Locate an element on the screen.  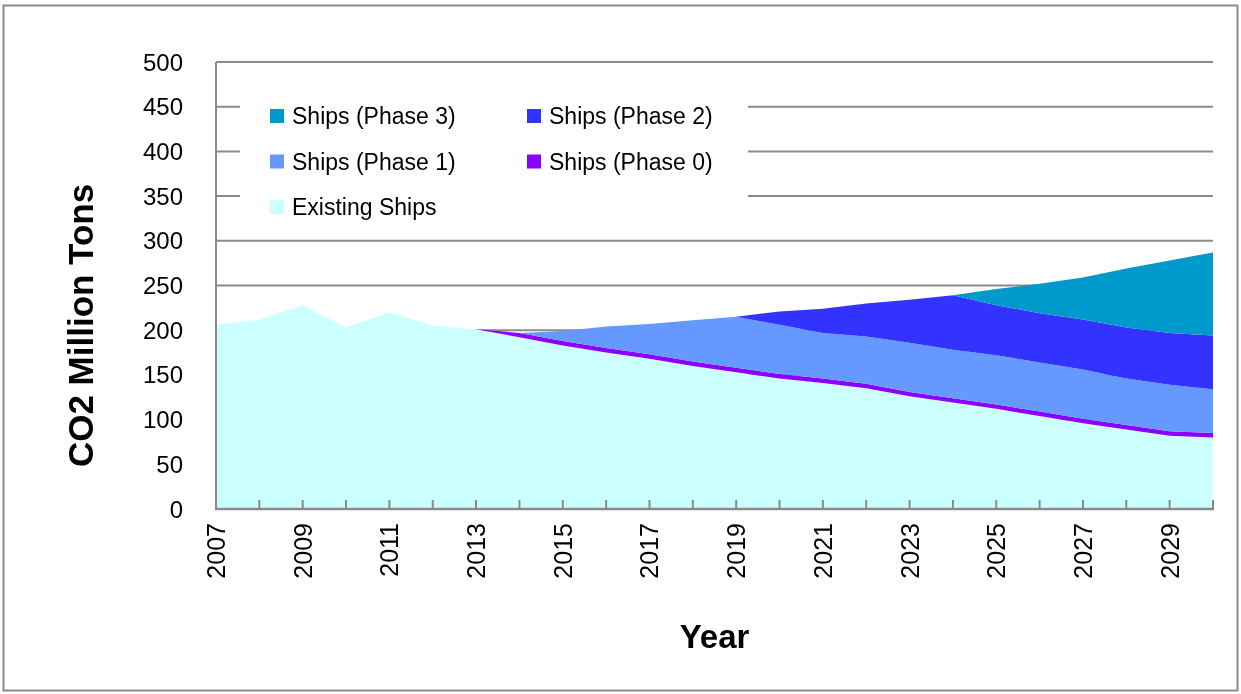
x-tick-label: 2019 is located at coordinates (736, 551).